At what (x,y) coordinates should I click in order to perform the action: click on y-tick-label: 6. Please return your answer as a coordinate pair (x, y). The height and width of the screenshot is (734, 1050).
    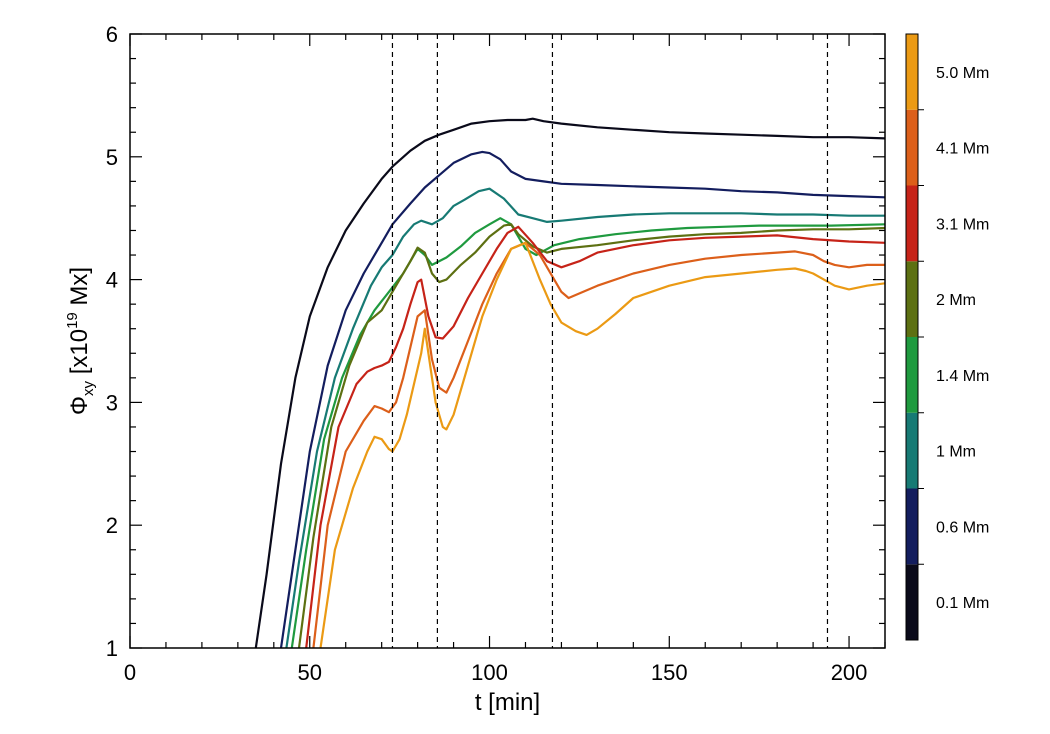
    Looking at the image, I should click on (112, 34).